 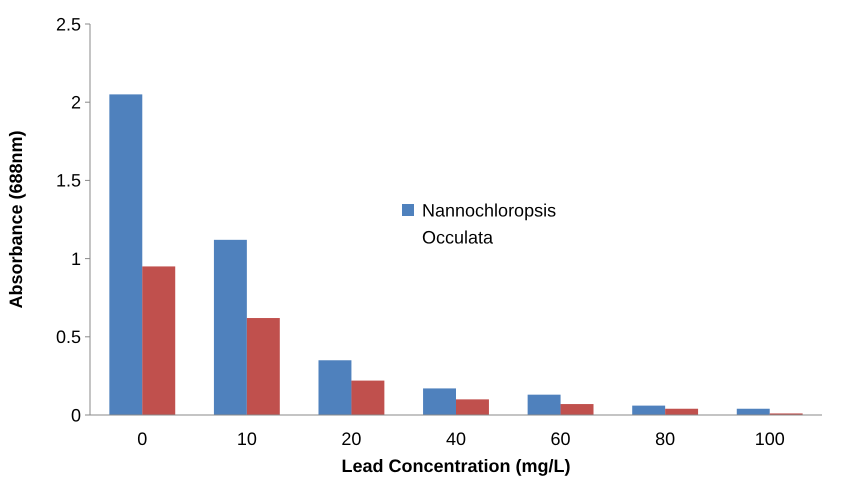 What do you see at coordinates (16, 219) in the screenshot?
I see `y-axis-title: Absorbance (688nm)` at bounding box center [16, 219].